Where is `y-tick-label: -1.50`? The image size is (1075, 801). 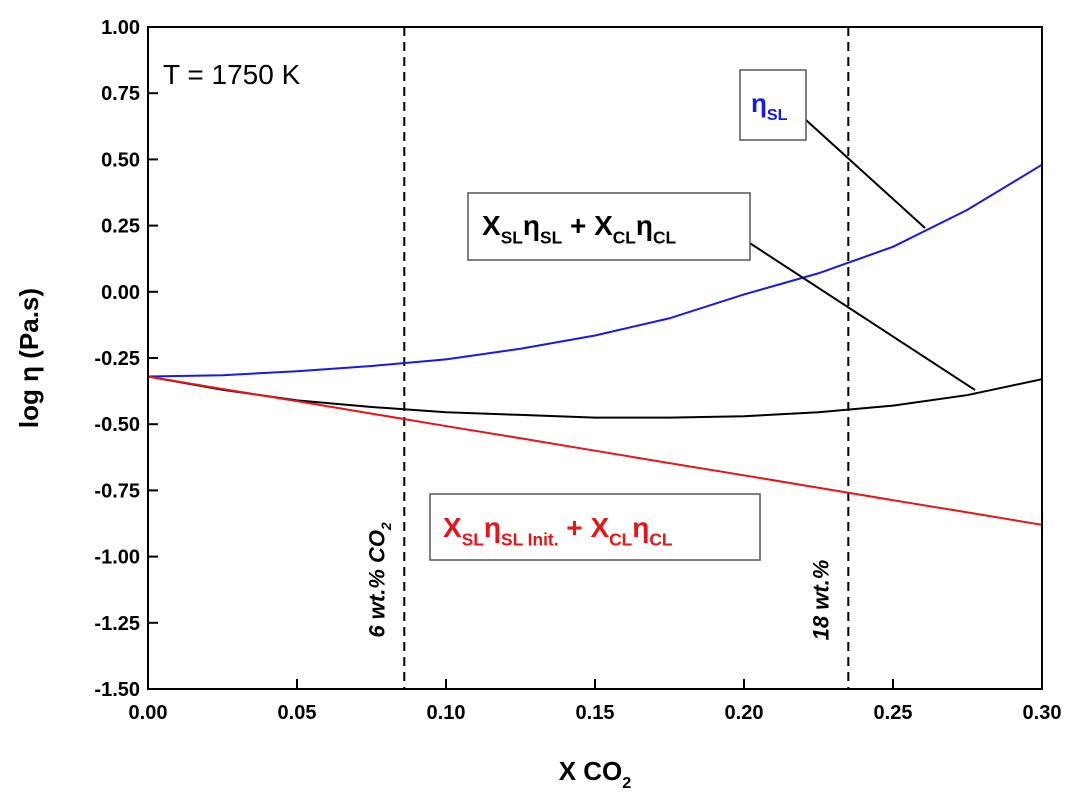
y-tick-label: -1.50 is located at coordinates (117, 690).